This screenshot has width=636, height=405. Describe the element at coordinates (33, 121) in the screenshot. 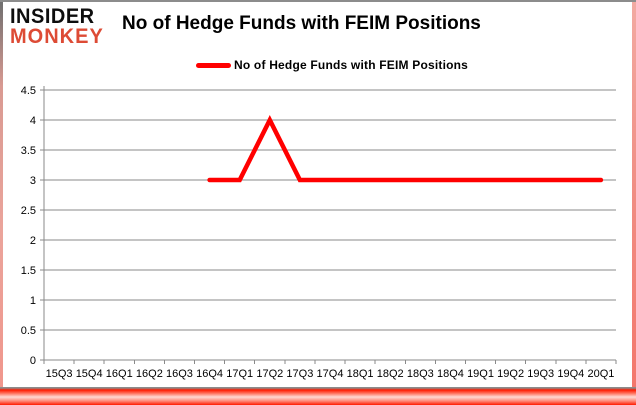

I see `y-tick-label: 4` at that location.